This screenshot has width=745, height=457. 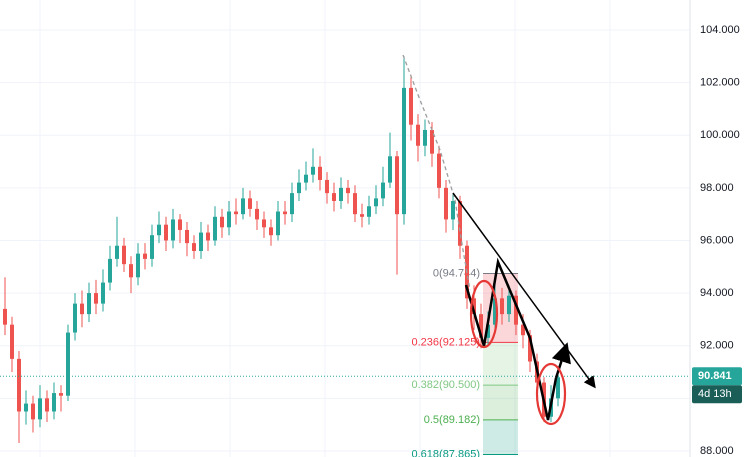 I want to click on y-tick-label: 94.000, so click(x=717, y=293).